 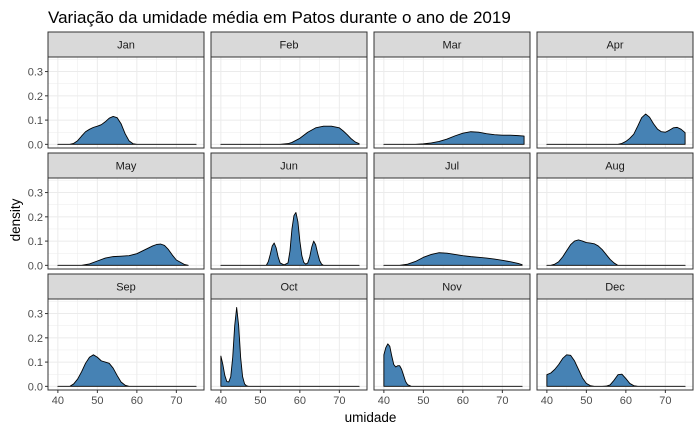 I want to click on facet-strip-label: Jan, so click(x=126, y=46).